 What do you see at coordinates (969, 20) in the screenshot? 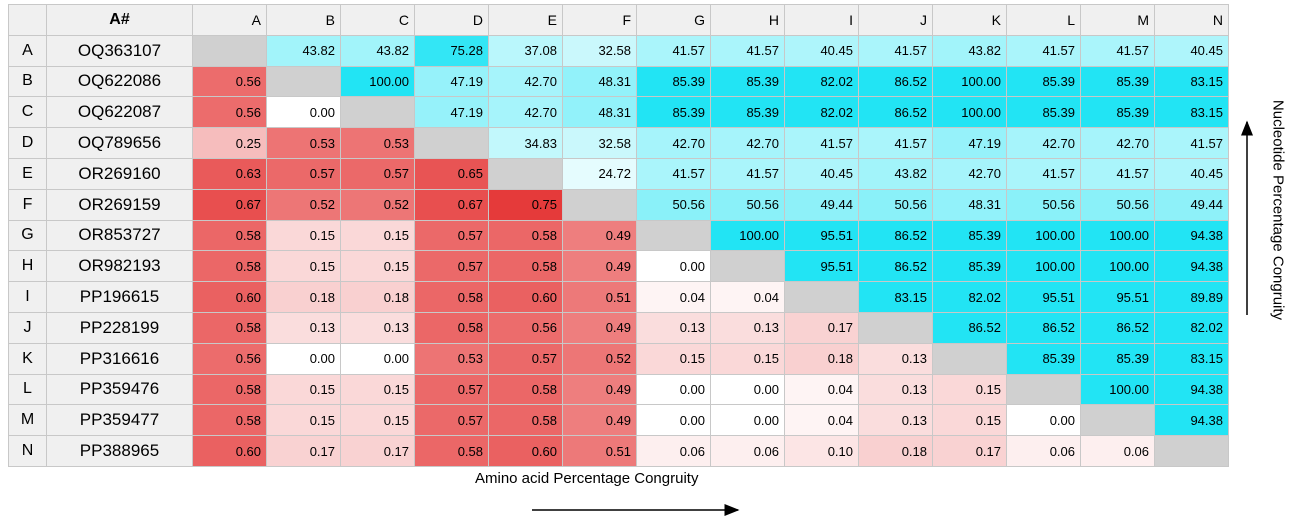
I see `column-header: K` at bounding box center [969, 20].